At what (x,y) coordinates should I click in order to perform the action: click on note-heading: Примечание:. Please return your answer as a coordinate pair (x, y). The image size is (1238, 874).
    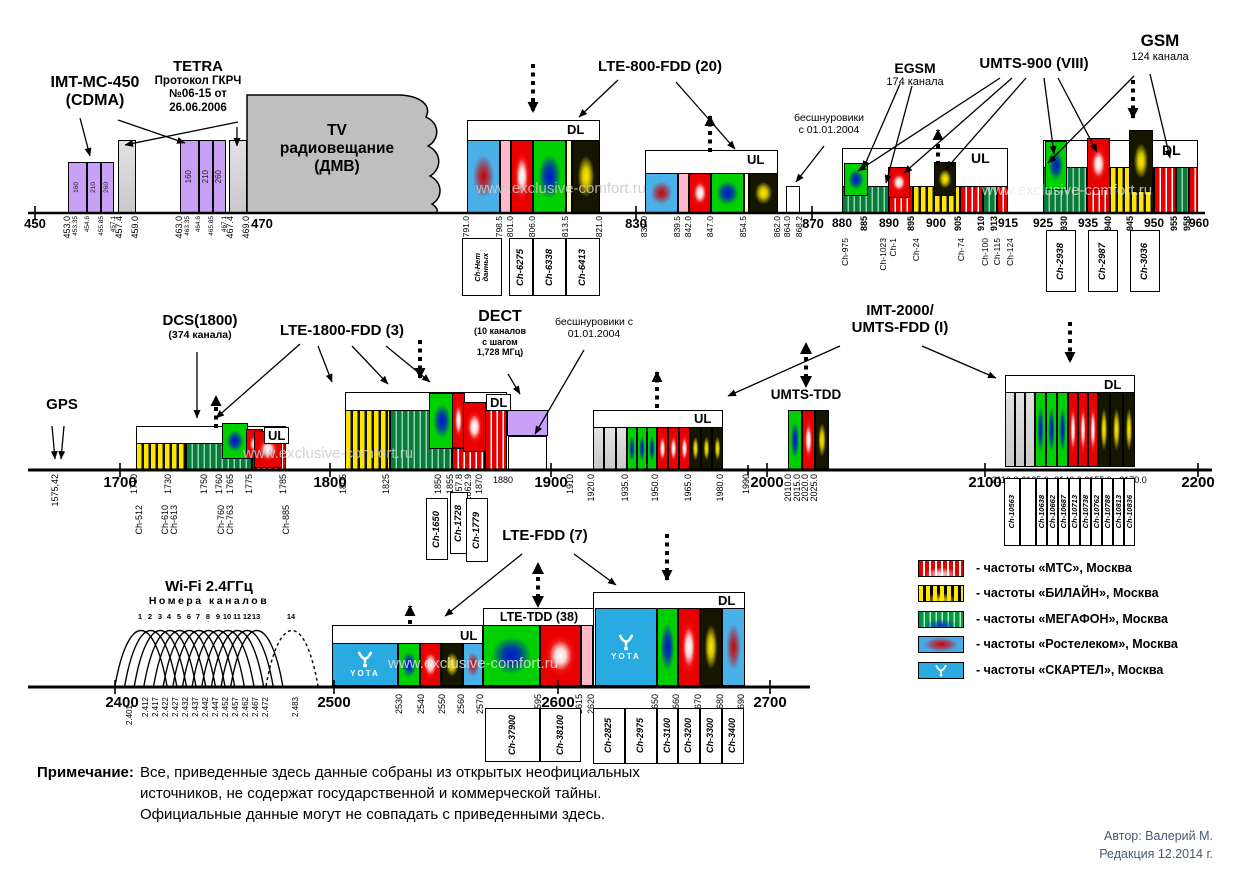
    Looking at the image, I should click on (85, 772).